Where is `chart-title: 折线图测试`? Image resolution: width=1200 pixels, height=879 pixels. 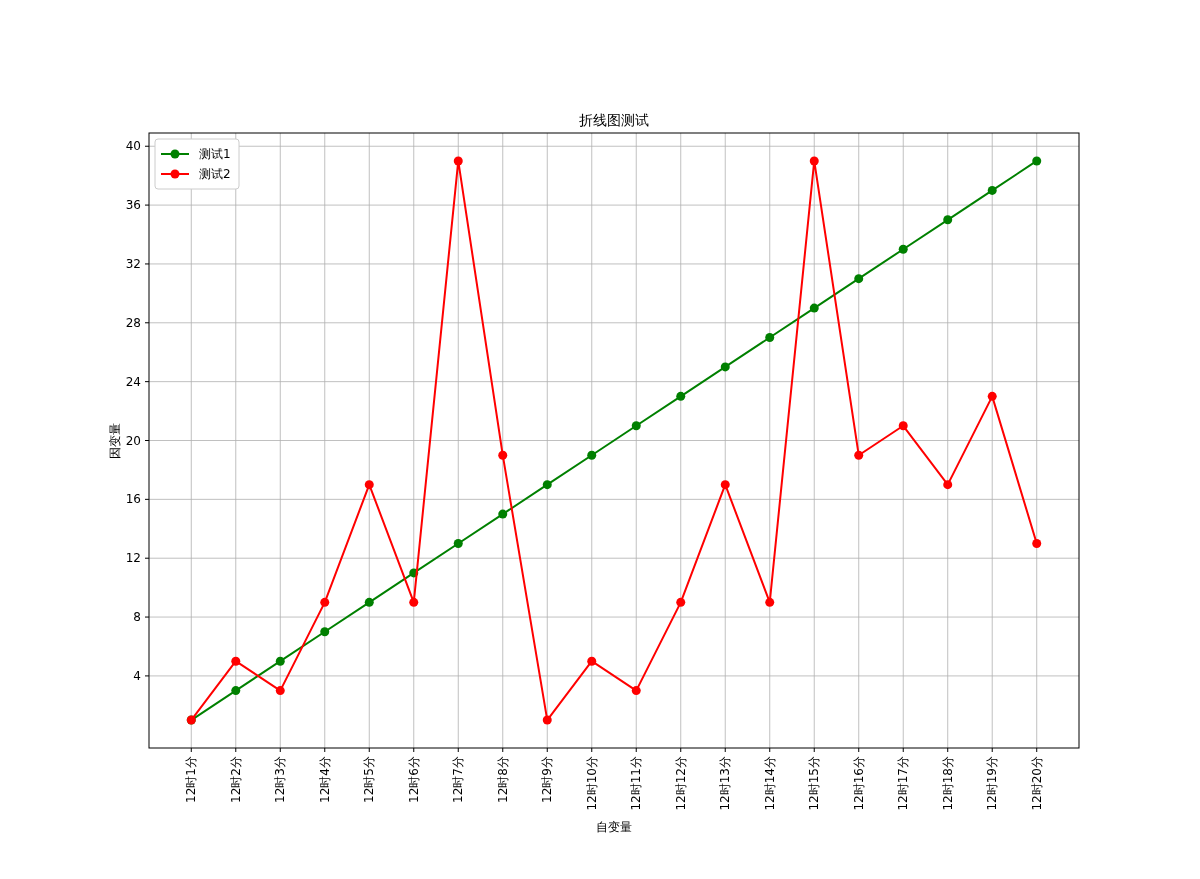
chart-title: 折线图测试 is located at coordinates (614, 120).